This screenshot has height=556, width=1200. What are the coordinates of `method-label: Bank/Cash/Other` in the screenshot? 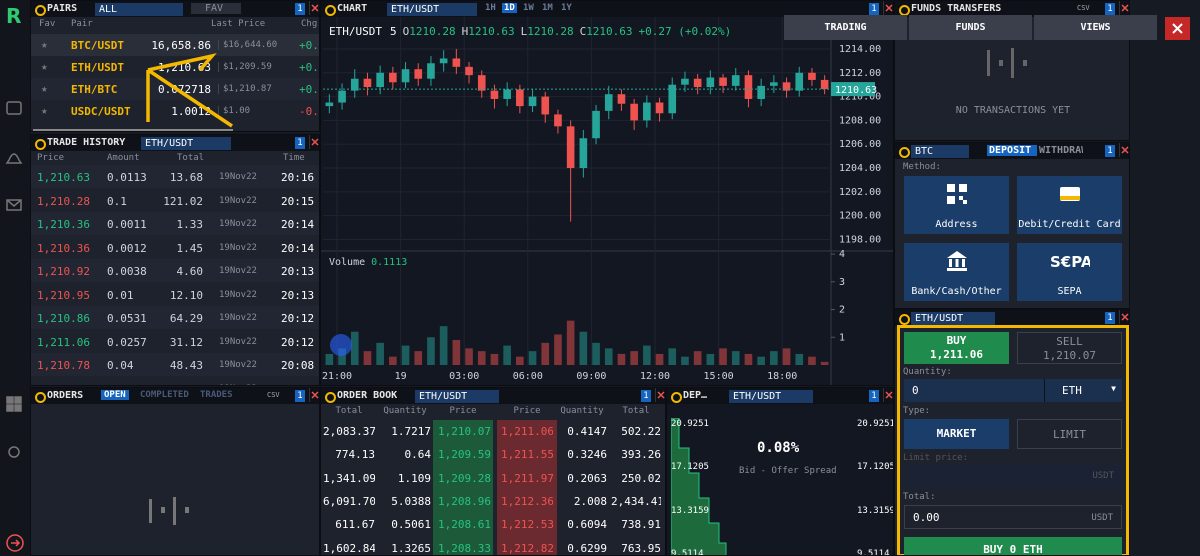 It's located at (956, 291).